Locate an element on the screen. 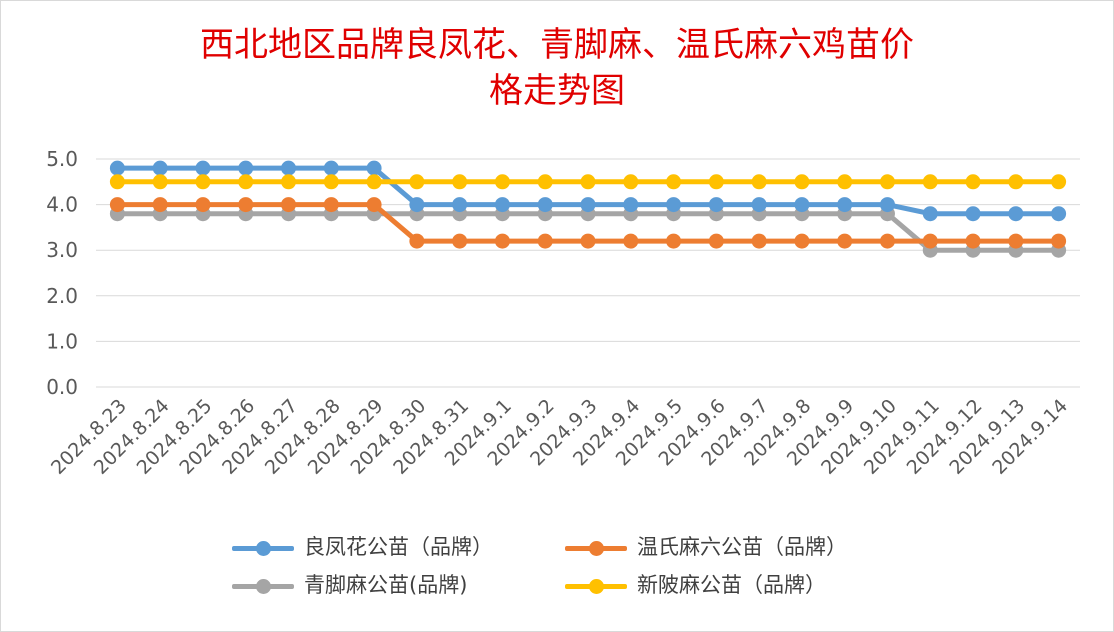 The width and height of the screenshot is (1114, 632). legend-label-series-2: 温氏麻六公苗（品牌） is located at coordinates (742, 547).